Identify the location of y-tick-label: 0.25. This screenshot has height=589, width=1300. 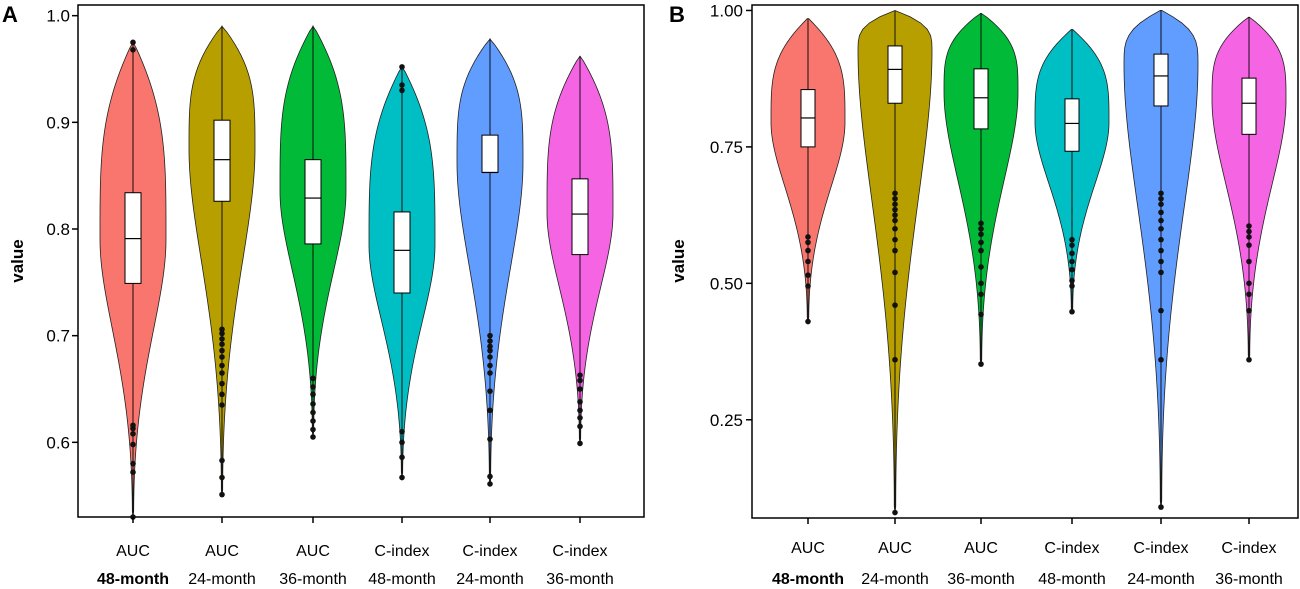
(726, 420).